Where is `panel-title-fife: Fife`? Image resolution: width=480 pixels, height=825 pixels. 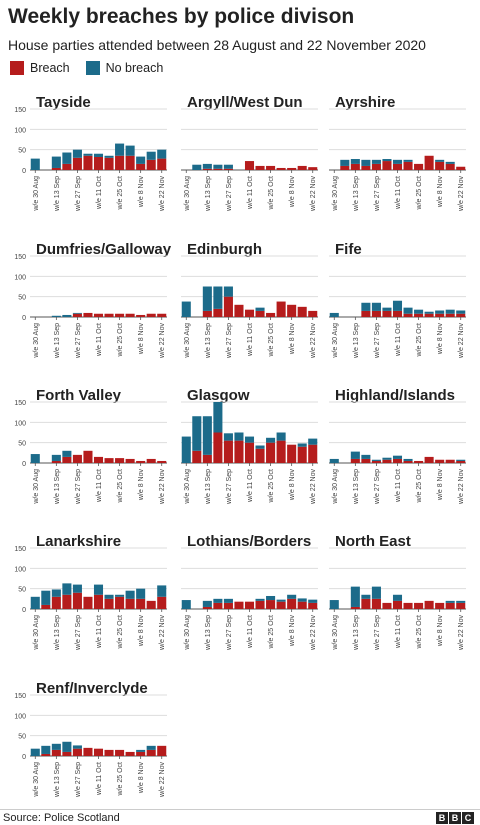 panel-title-fife: Fife is located at coordinates (348, 249).